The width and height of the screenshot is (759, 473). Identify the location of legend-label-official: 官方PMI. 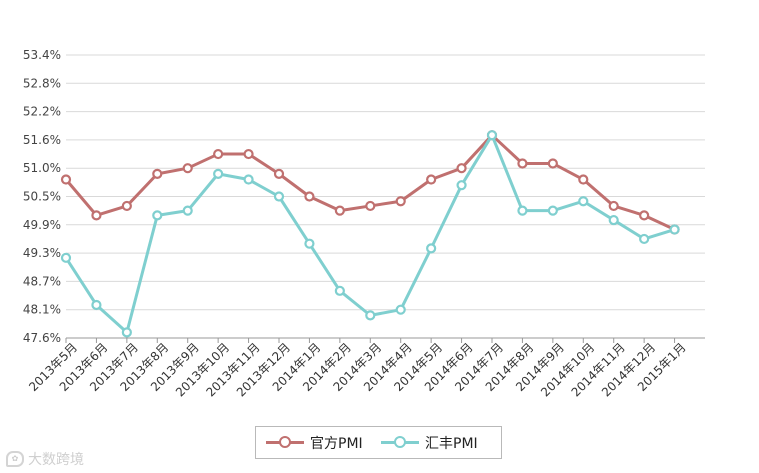
(336, 443).